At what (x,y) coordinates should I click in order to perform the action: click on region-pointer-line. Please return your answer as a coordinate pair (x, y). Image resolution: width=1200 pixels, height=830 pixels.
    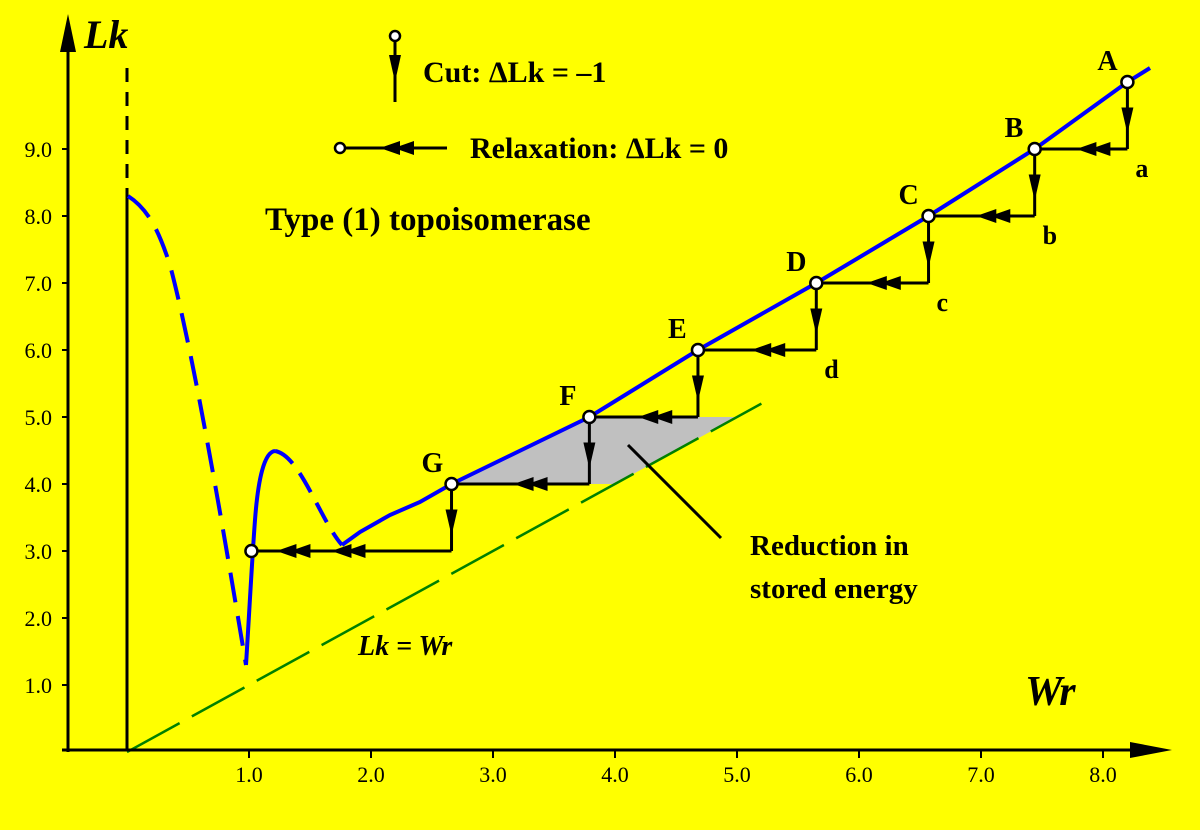
    Looking at the image, I should click on (674, 491).